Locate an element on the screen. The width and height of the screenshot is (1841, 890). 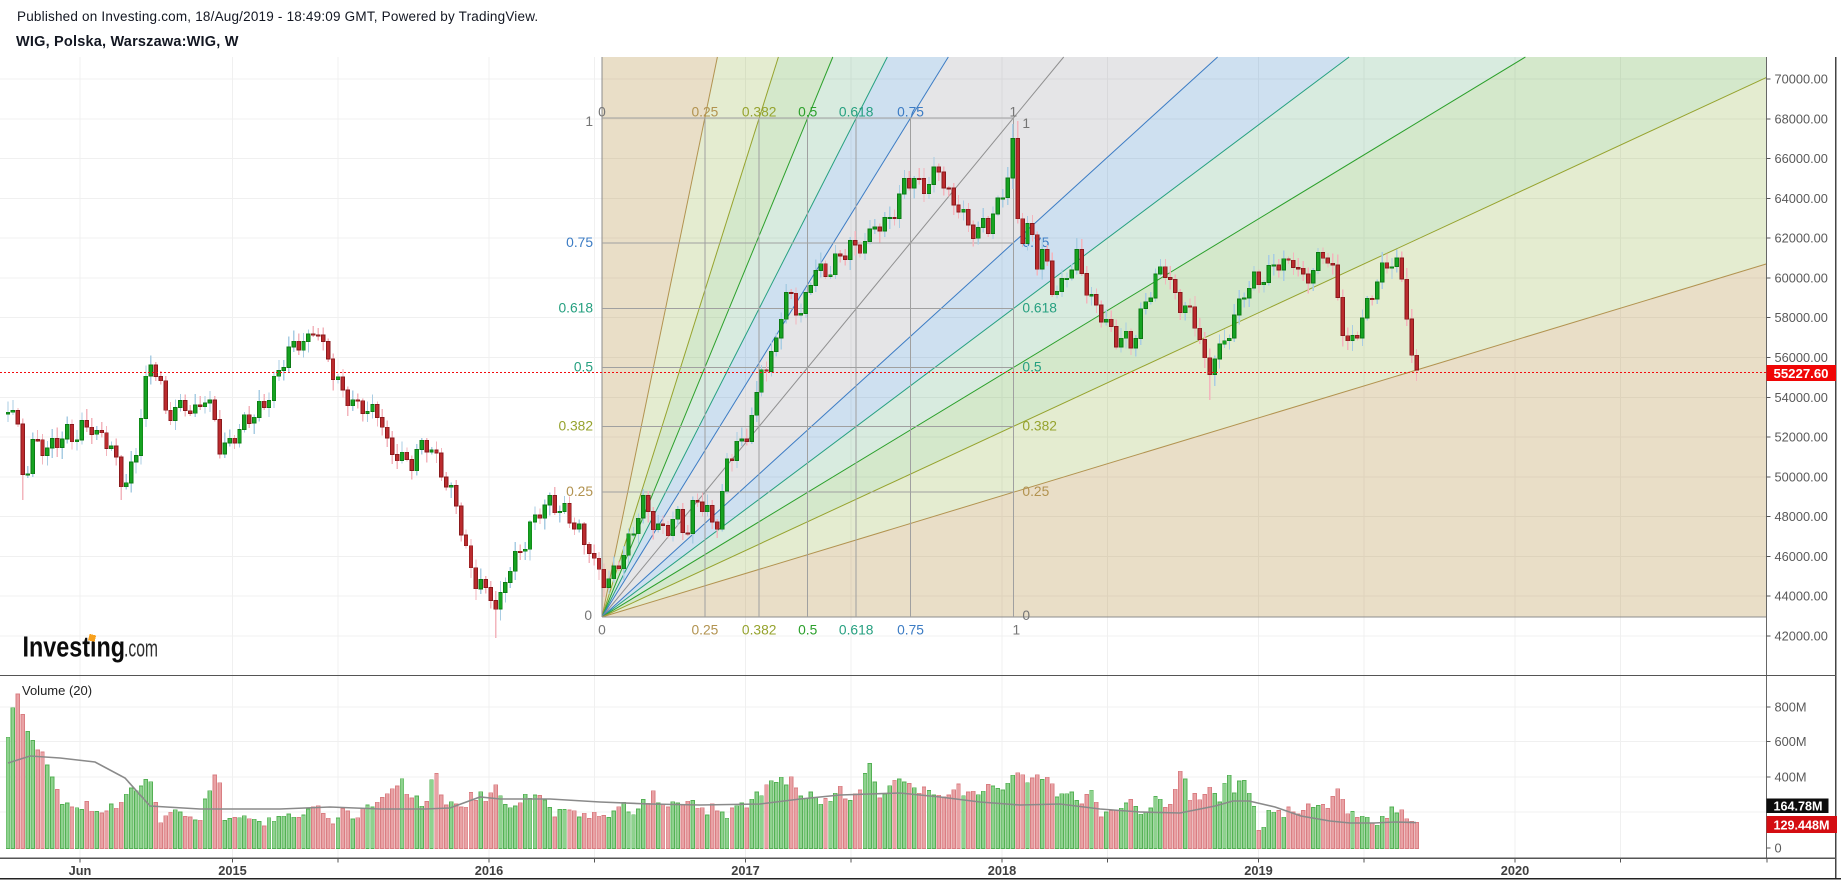
svg-text: 2015 is located at coordinates (232, 870).